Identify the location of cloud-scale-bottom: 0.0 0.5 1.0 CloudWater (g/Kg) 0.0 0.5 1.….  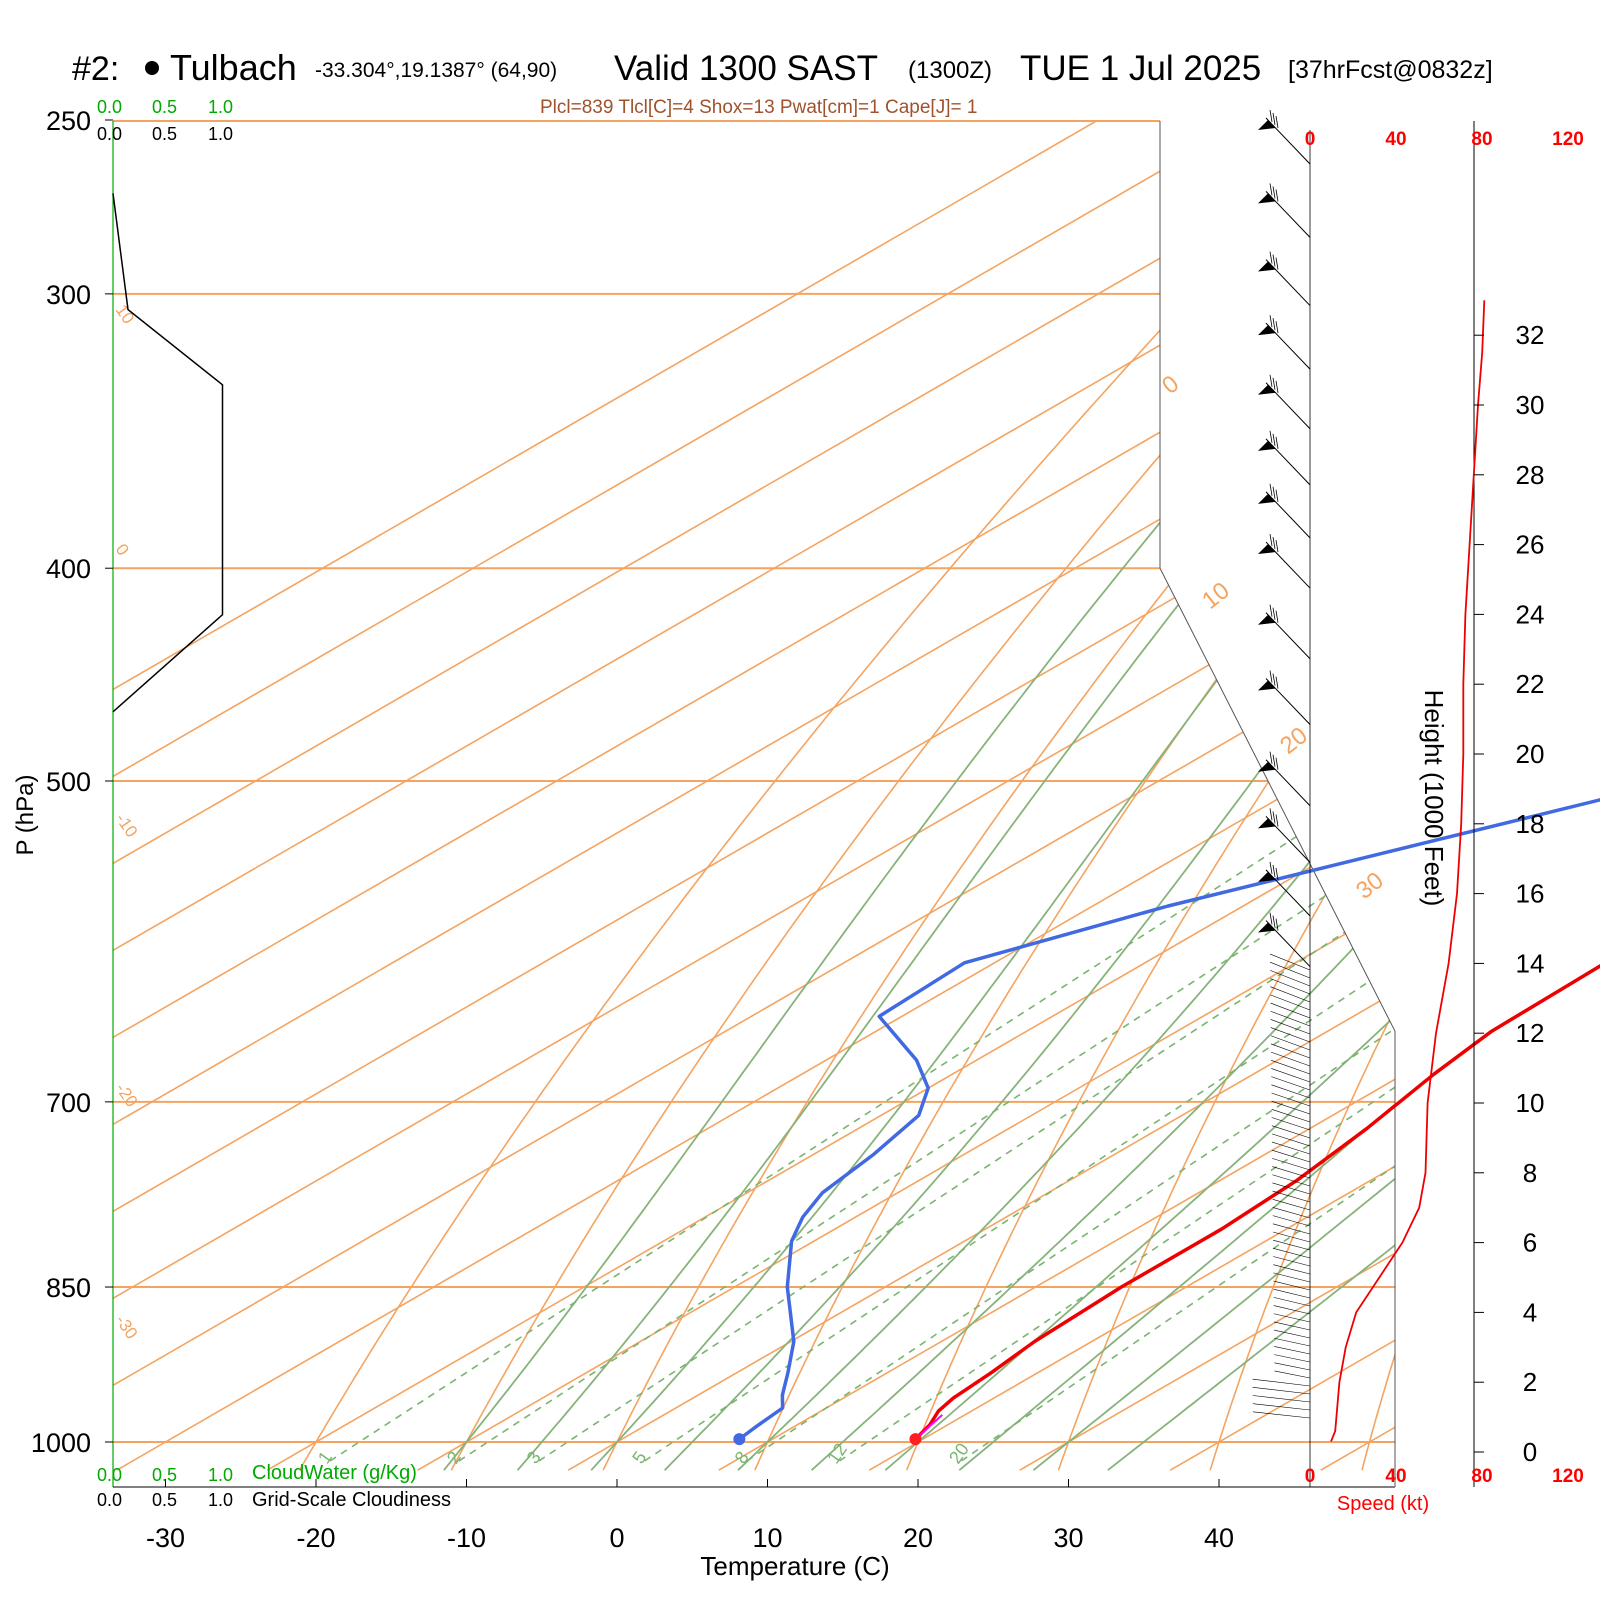
(274, 1486).